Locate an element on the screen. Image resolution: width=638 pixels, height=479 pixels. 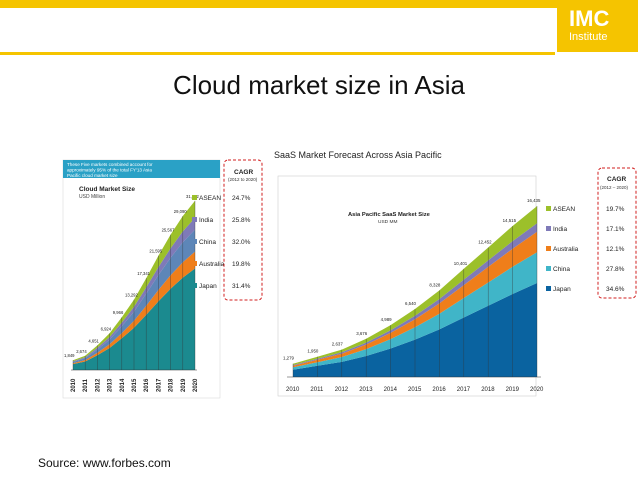
left-legend-swatch-asean is located at coordinates (194, 197).